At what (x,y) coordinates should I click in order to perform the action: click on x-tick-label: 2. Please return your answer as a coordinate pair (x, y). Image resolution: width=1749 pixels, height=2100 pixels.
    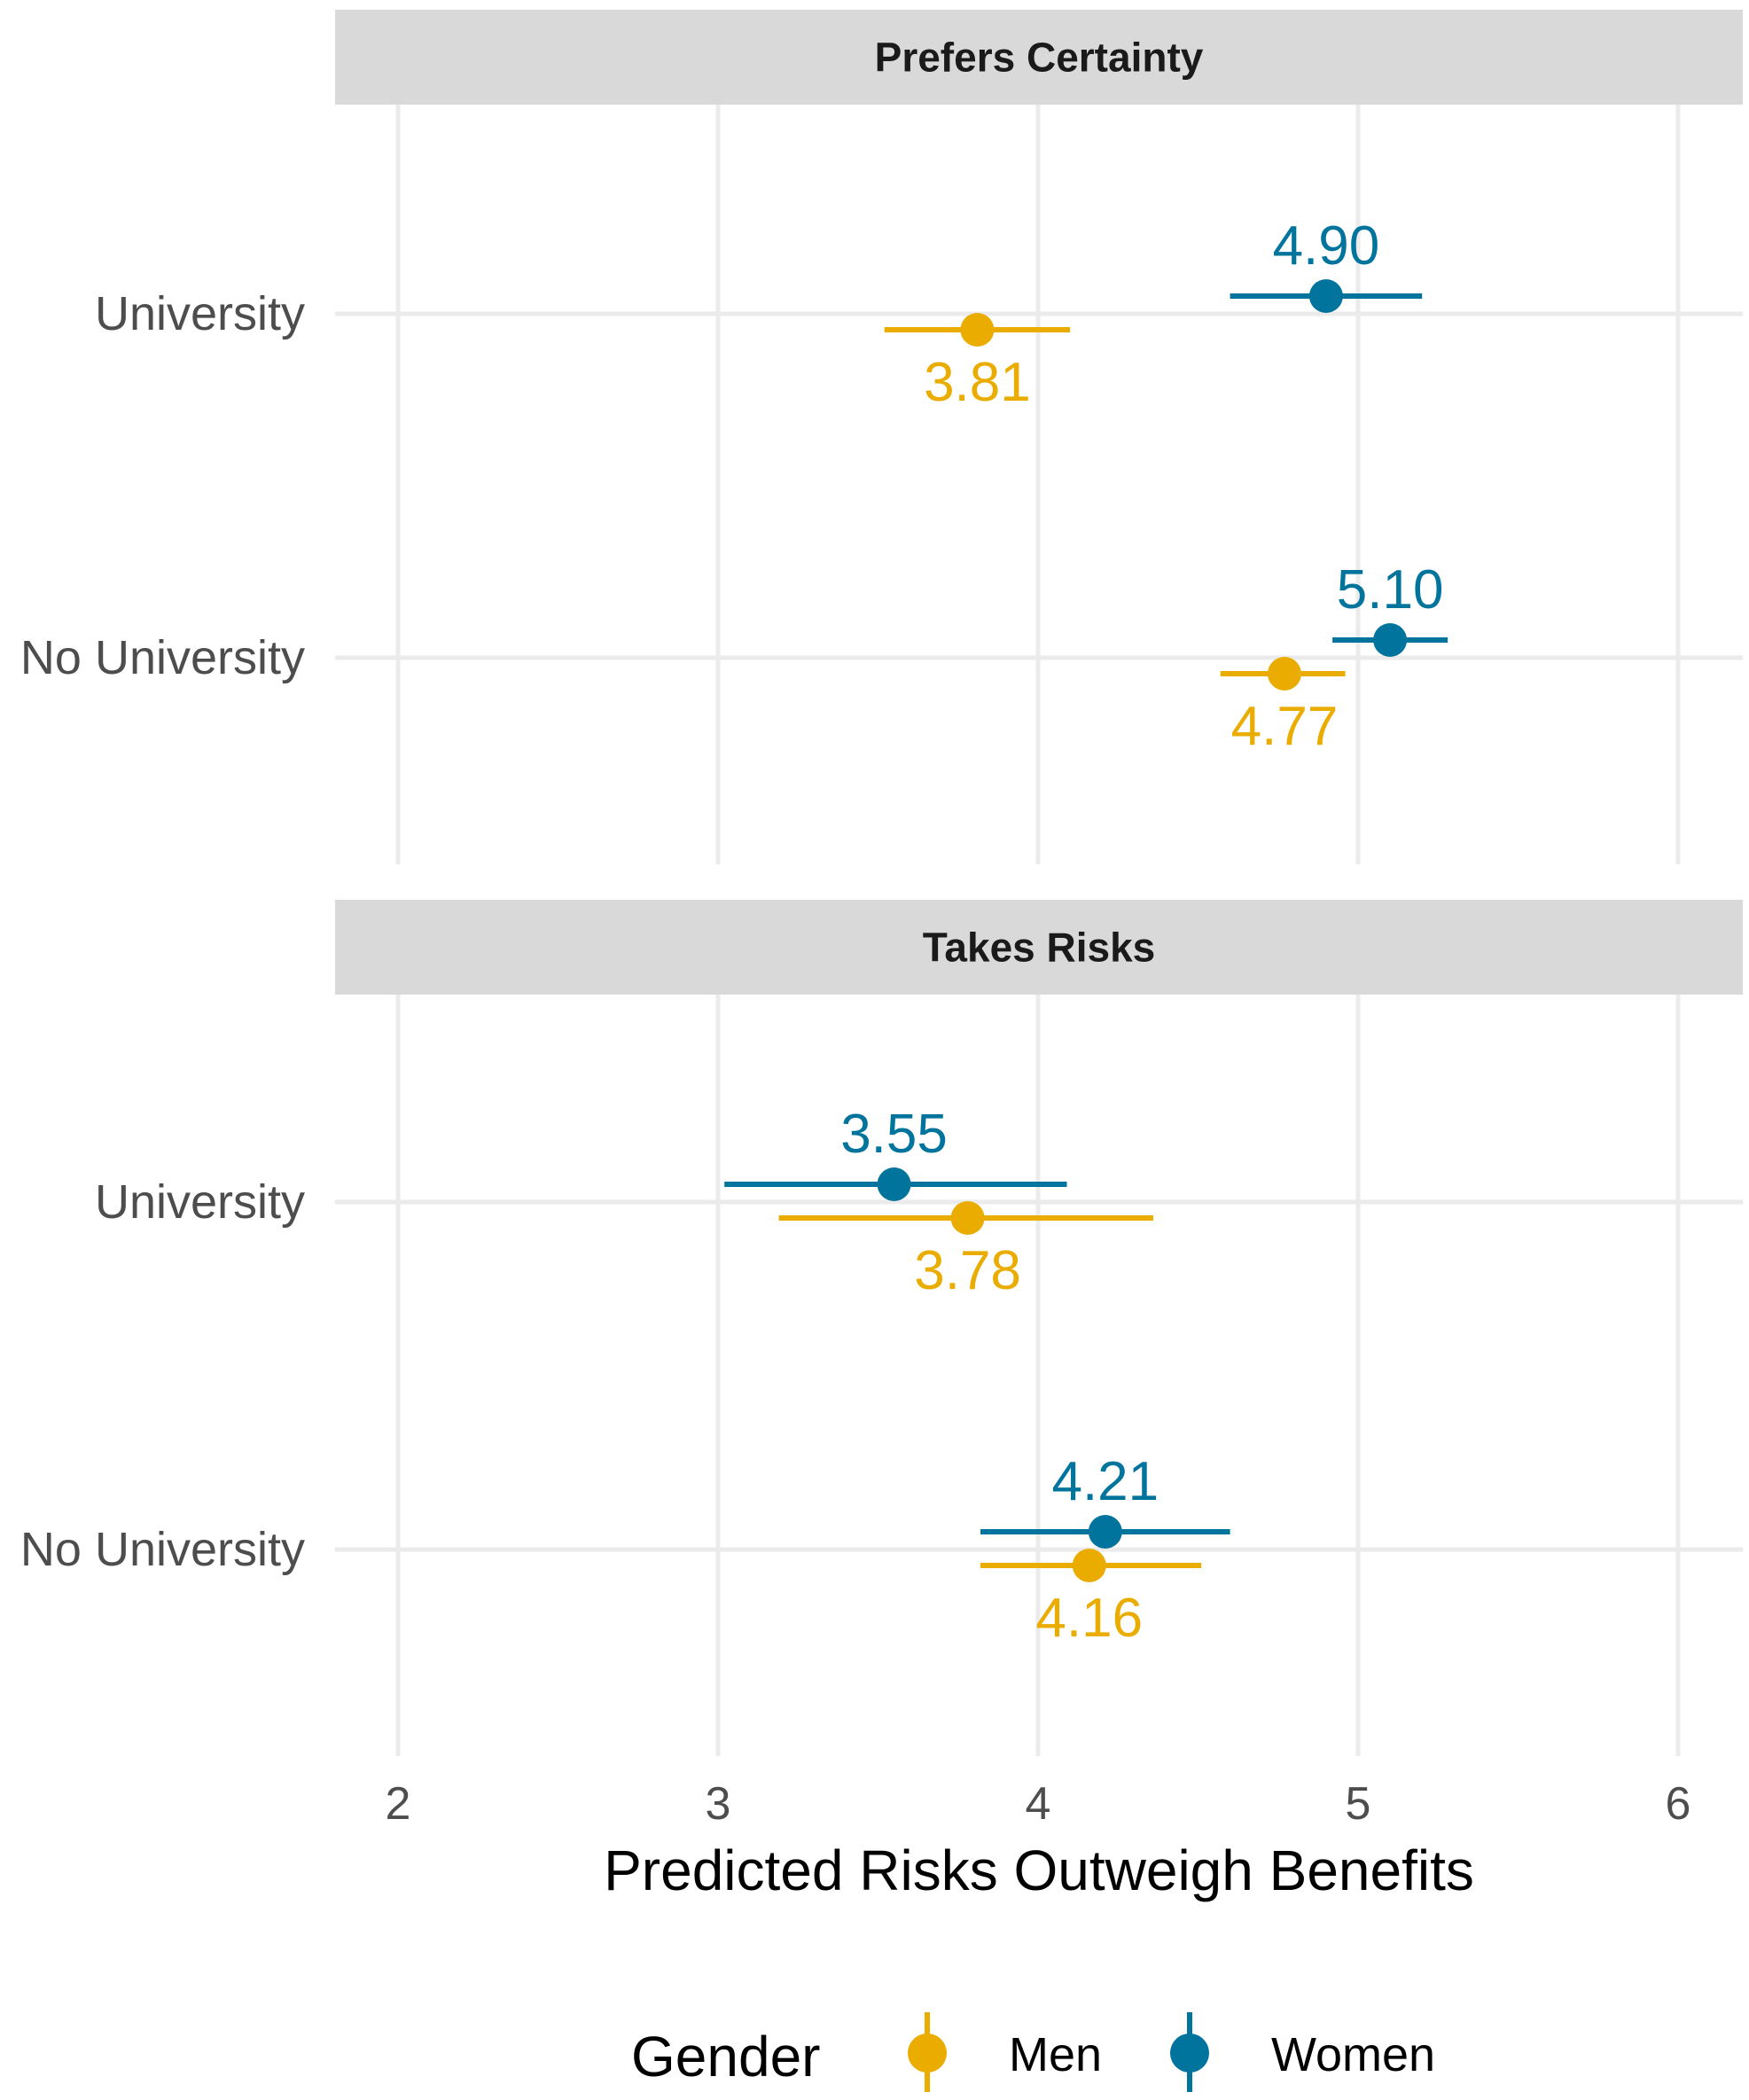
    Looking at the image, I should click on (398, 1804).